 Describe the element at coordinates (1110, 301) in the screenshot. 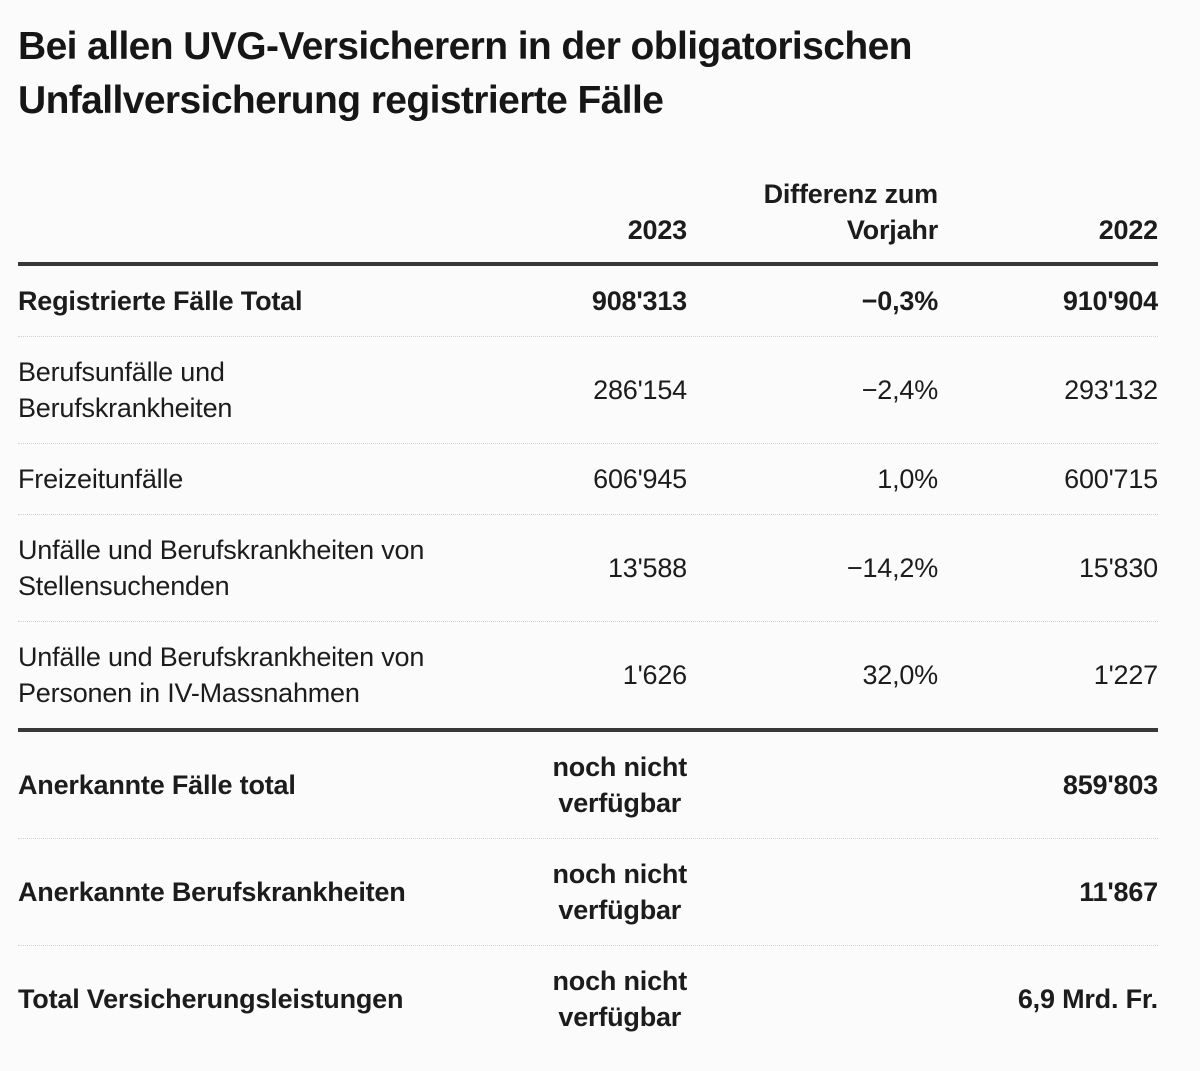

I see `value-2022: 910'904` at that location.